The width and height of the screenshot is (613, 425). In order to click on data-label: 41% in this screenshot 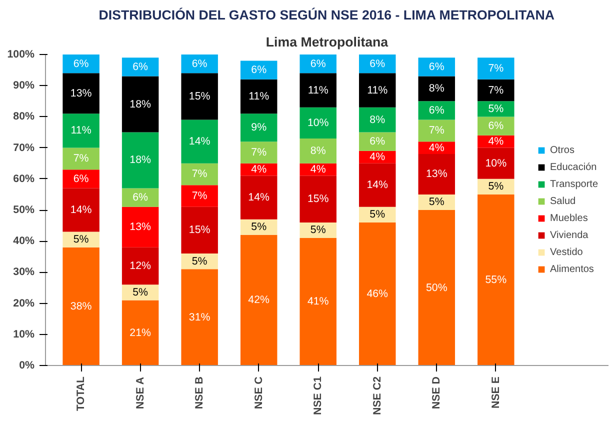, I will do `click(318, 302)`.